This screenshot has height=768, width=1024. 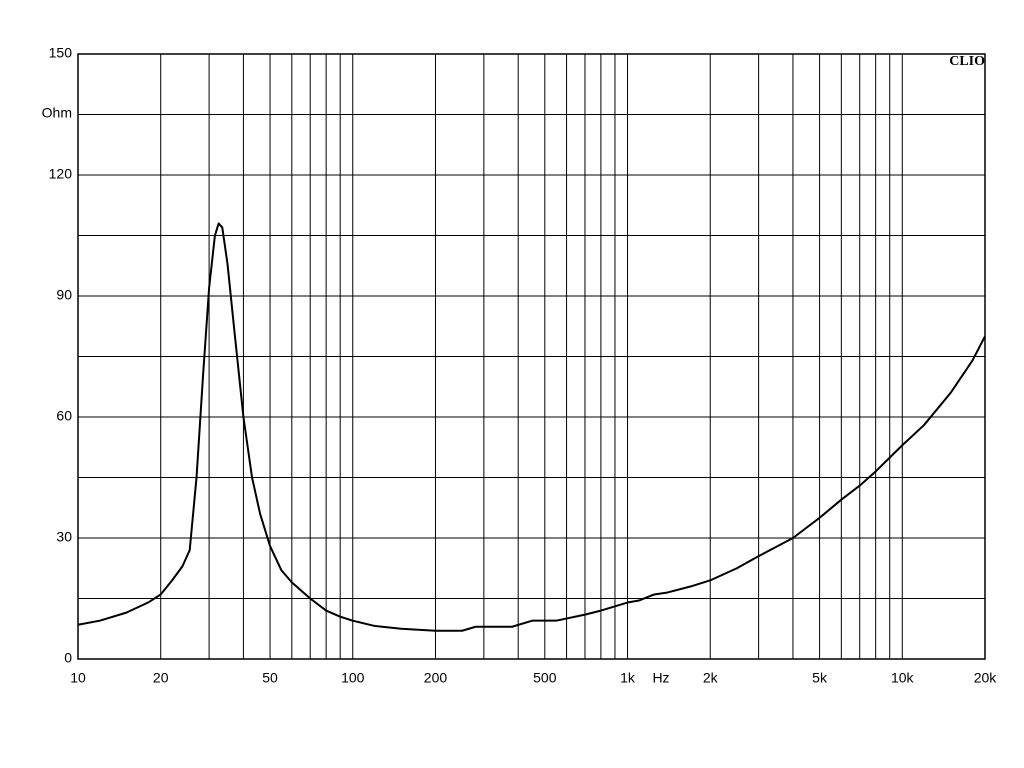 What do you see at coordinates (545, 678) in the screenshot?
I see `x-tick-label: 500` at bounding box center [545, 678].